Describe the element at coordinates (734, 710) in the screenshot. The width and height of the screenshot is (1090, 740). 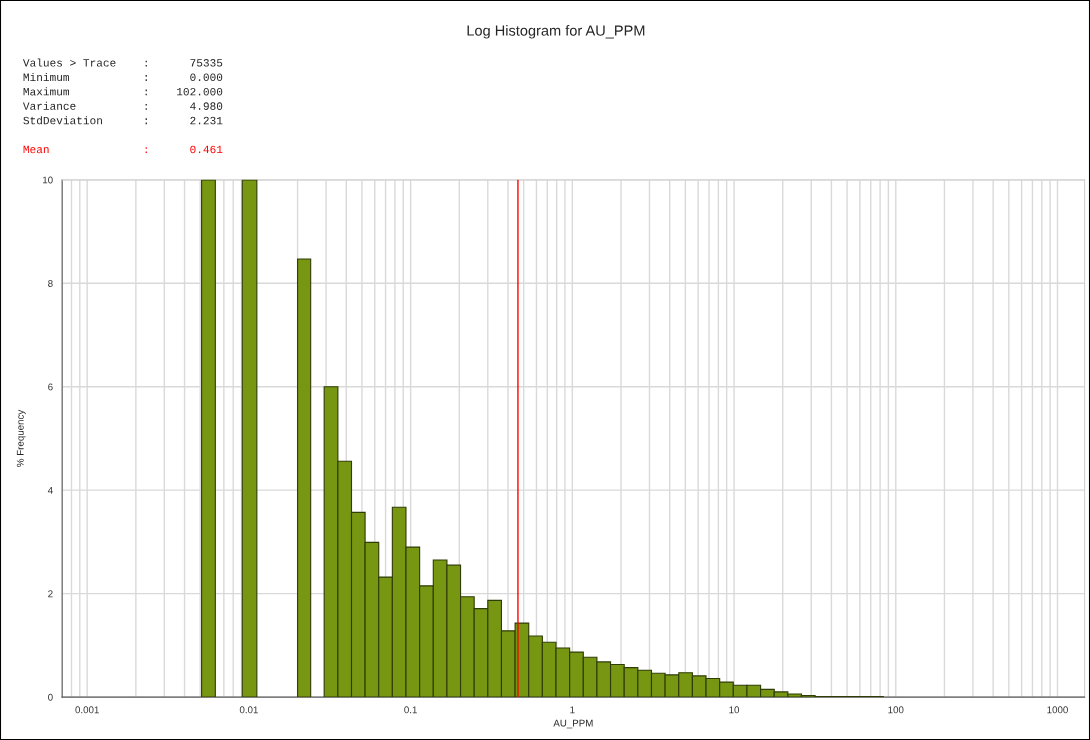
I see `x-tick-label: 10` at that location.